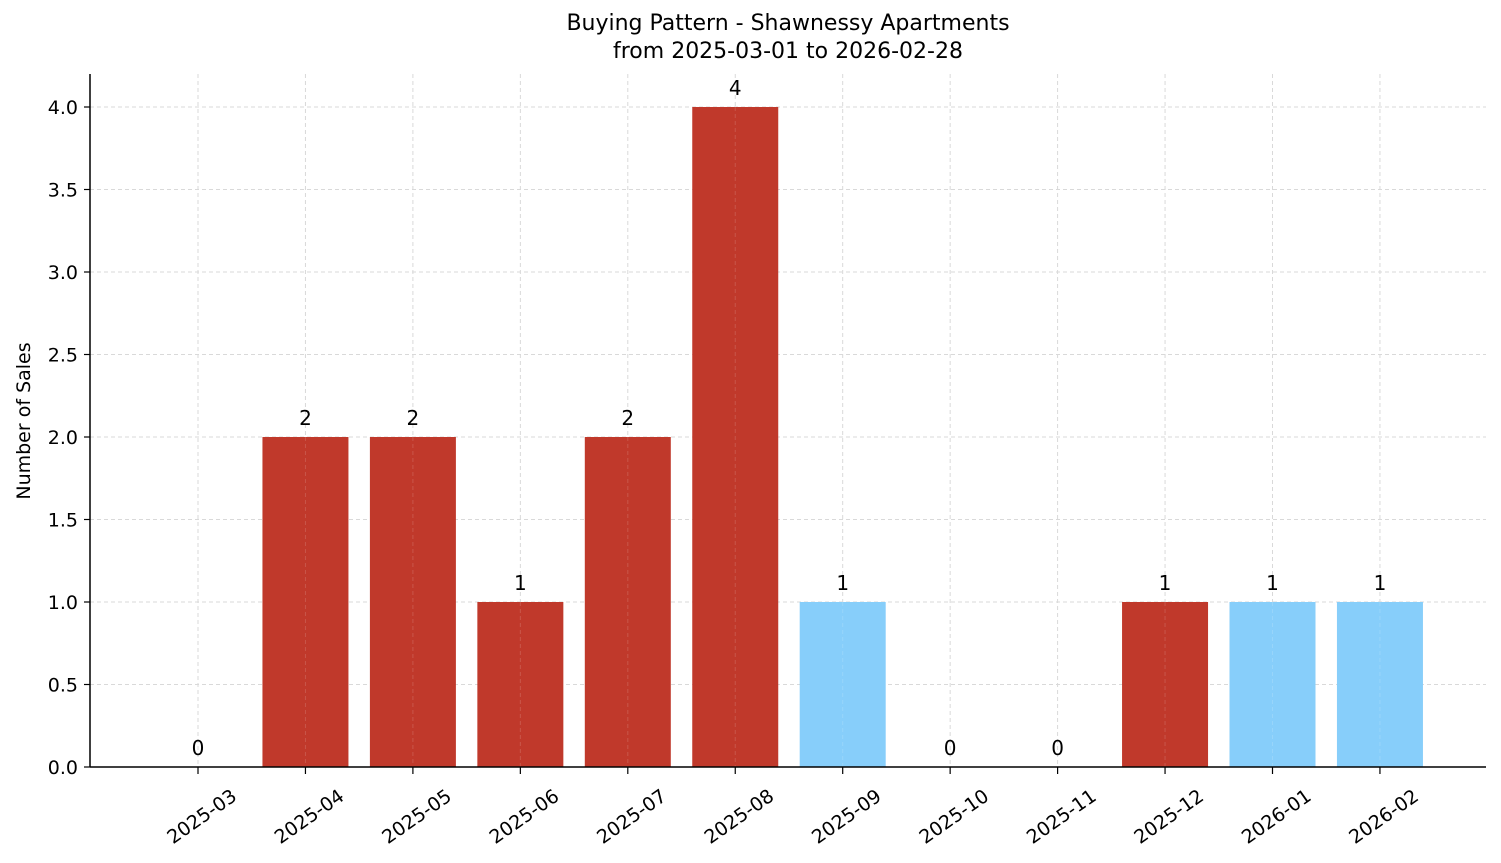 The height and width of the screenshot is (863, 1501). I want to click on x-tick-label: 2025-08, so click(739, 817).